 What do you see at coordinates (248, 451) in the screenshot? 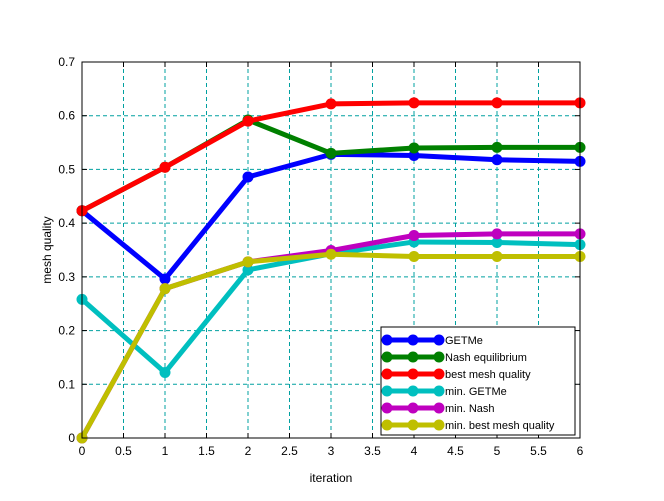
I see `x-tick-label: 2` at bounding box center [248, 451].